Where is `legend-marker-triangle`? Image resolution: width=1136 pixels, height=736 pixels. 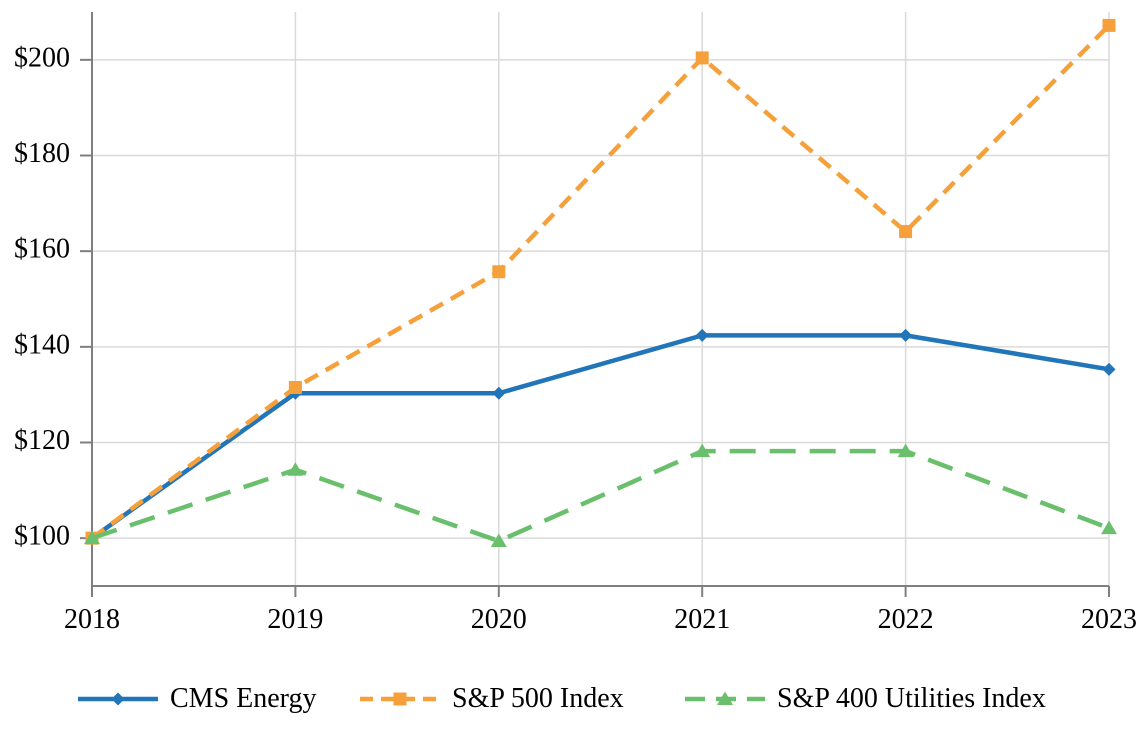
legend-marker-triangle is located at coordinates (725, 698).